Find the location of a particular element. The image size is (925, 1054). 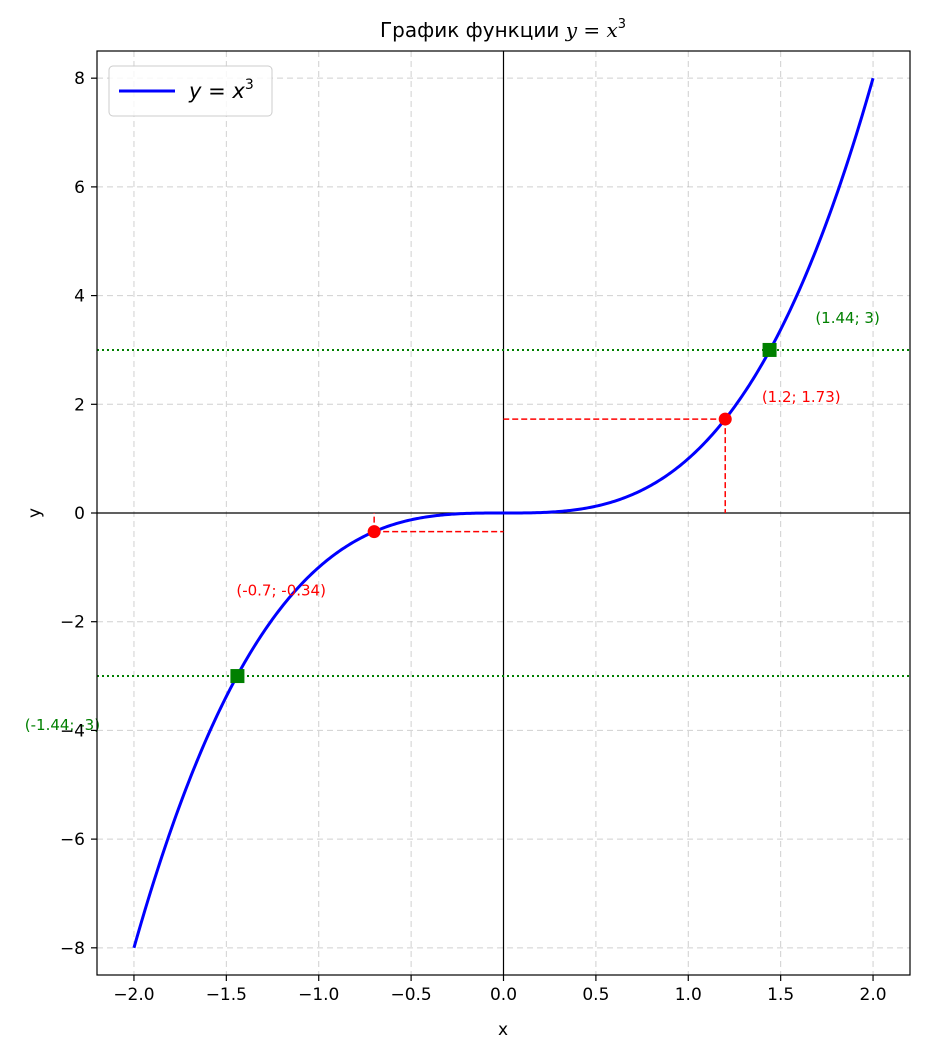

data-label: (-1.44; -3) is located at coordinates (62, 725).